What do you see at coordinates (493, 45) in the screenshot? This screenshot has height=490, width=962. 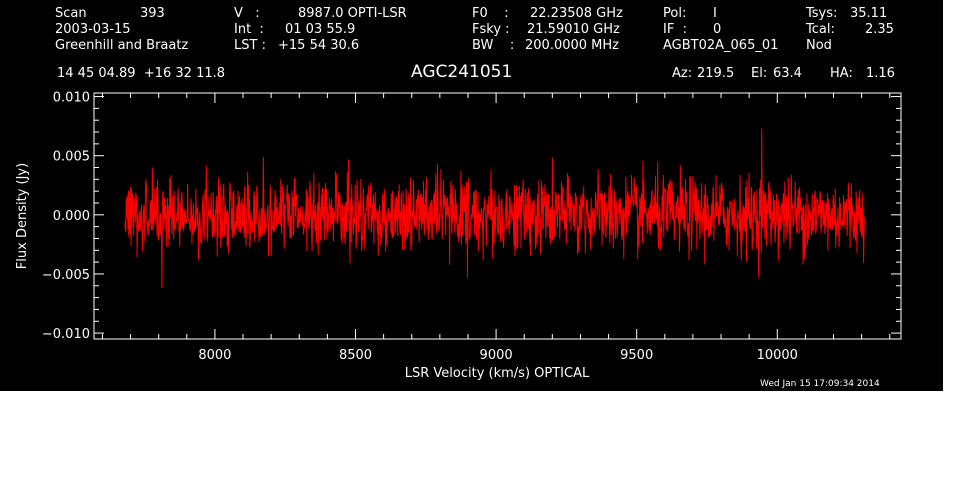 I see `bw-label: BW :` at bounding box center [493, 45].